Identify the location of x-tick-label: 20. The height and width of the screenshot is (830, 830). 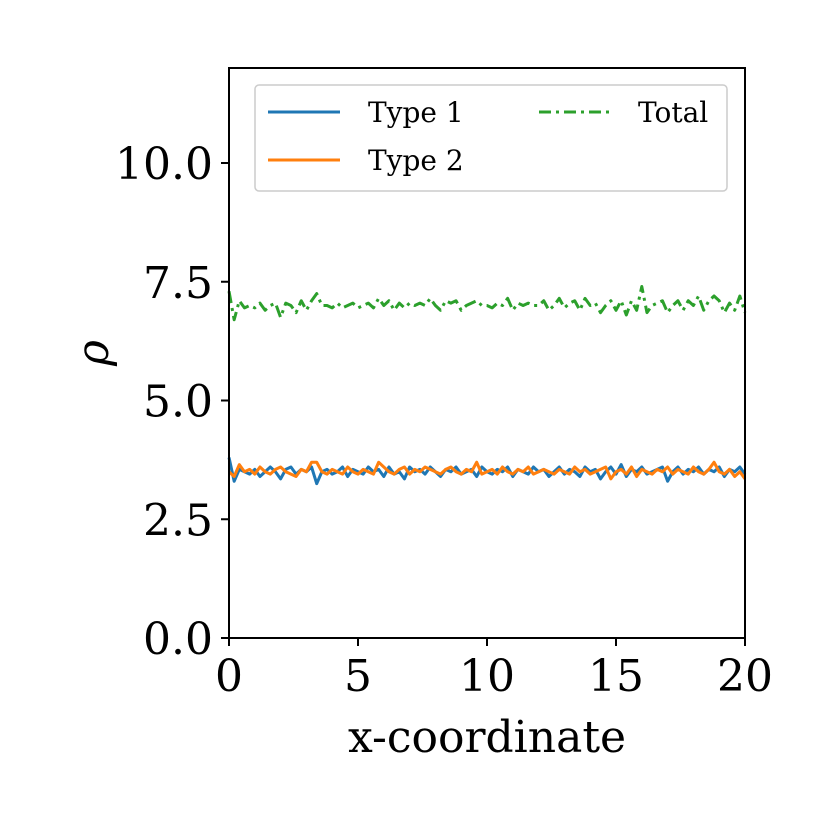
(745, 676).